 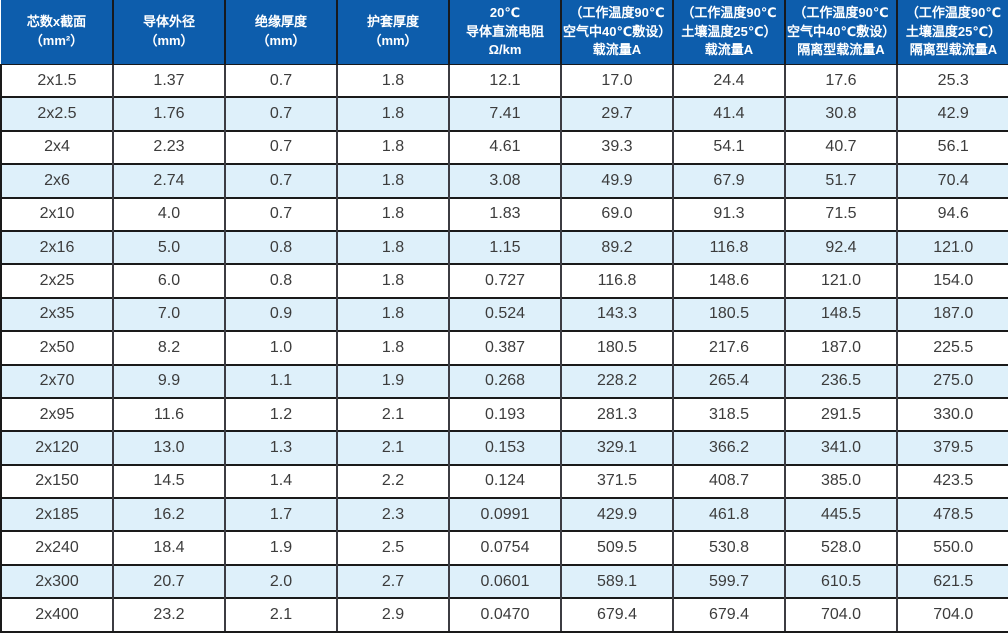 I want to click on table-cell: 329.1, so click(x=616, y=447).